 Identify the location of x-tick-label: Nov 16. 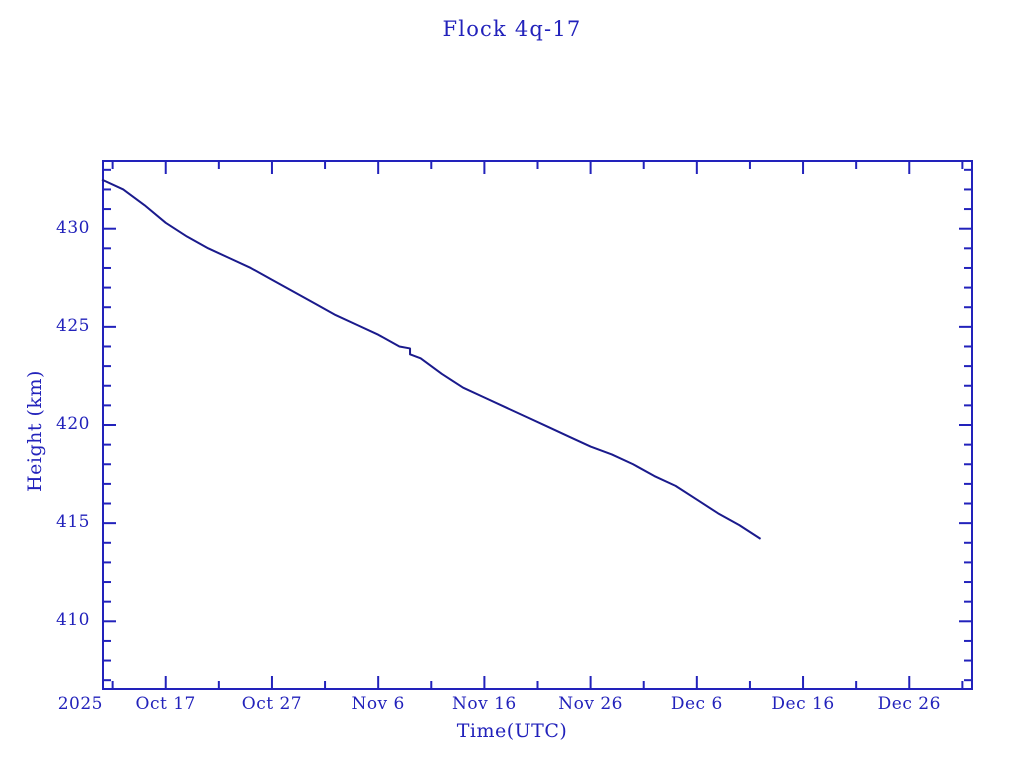
(484, 704).